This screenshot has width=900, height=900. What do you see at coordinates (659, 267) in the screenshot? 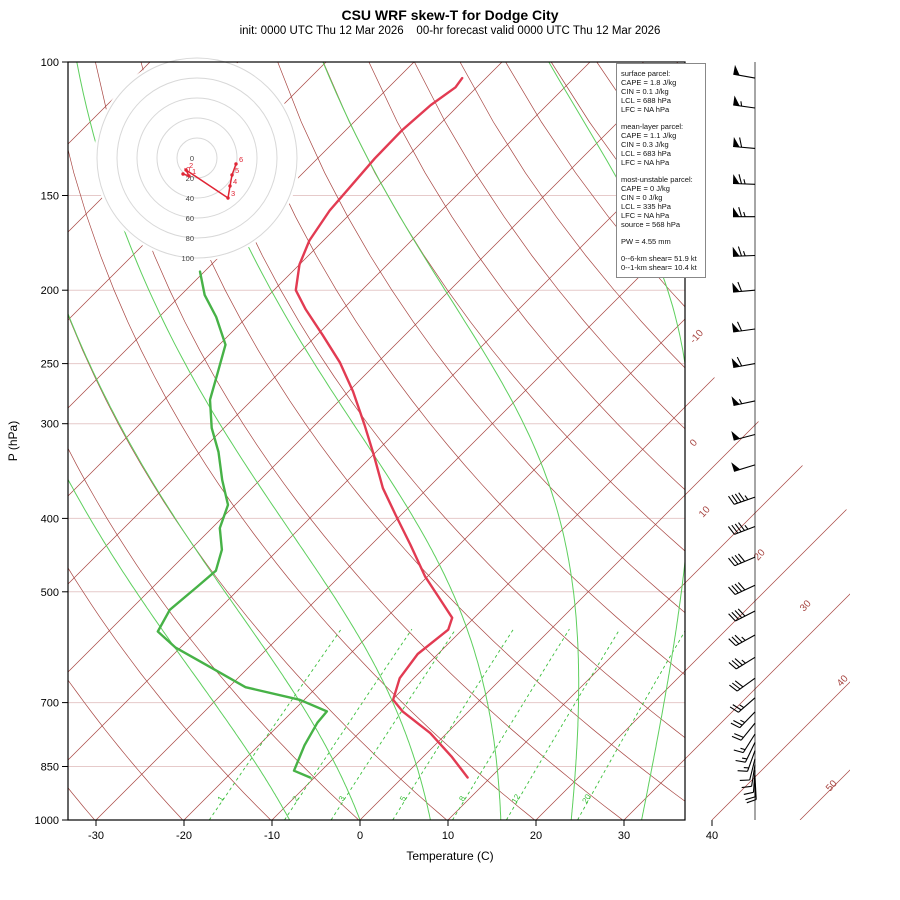
I see `info-line: 0--1-km shear= 10.4 kt` at bounding box center [659, 267].